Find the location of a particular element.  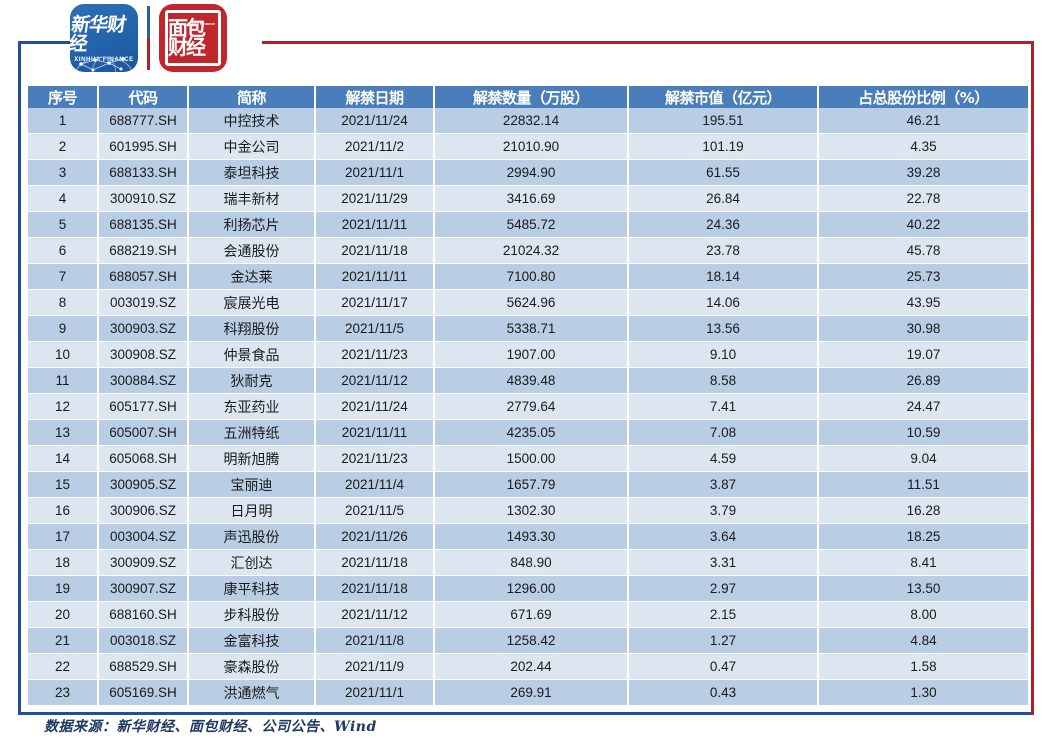

cell-unlock-qty: 1907.00 is located at coordinates (531, 354).